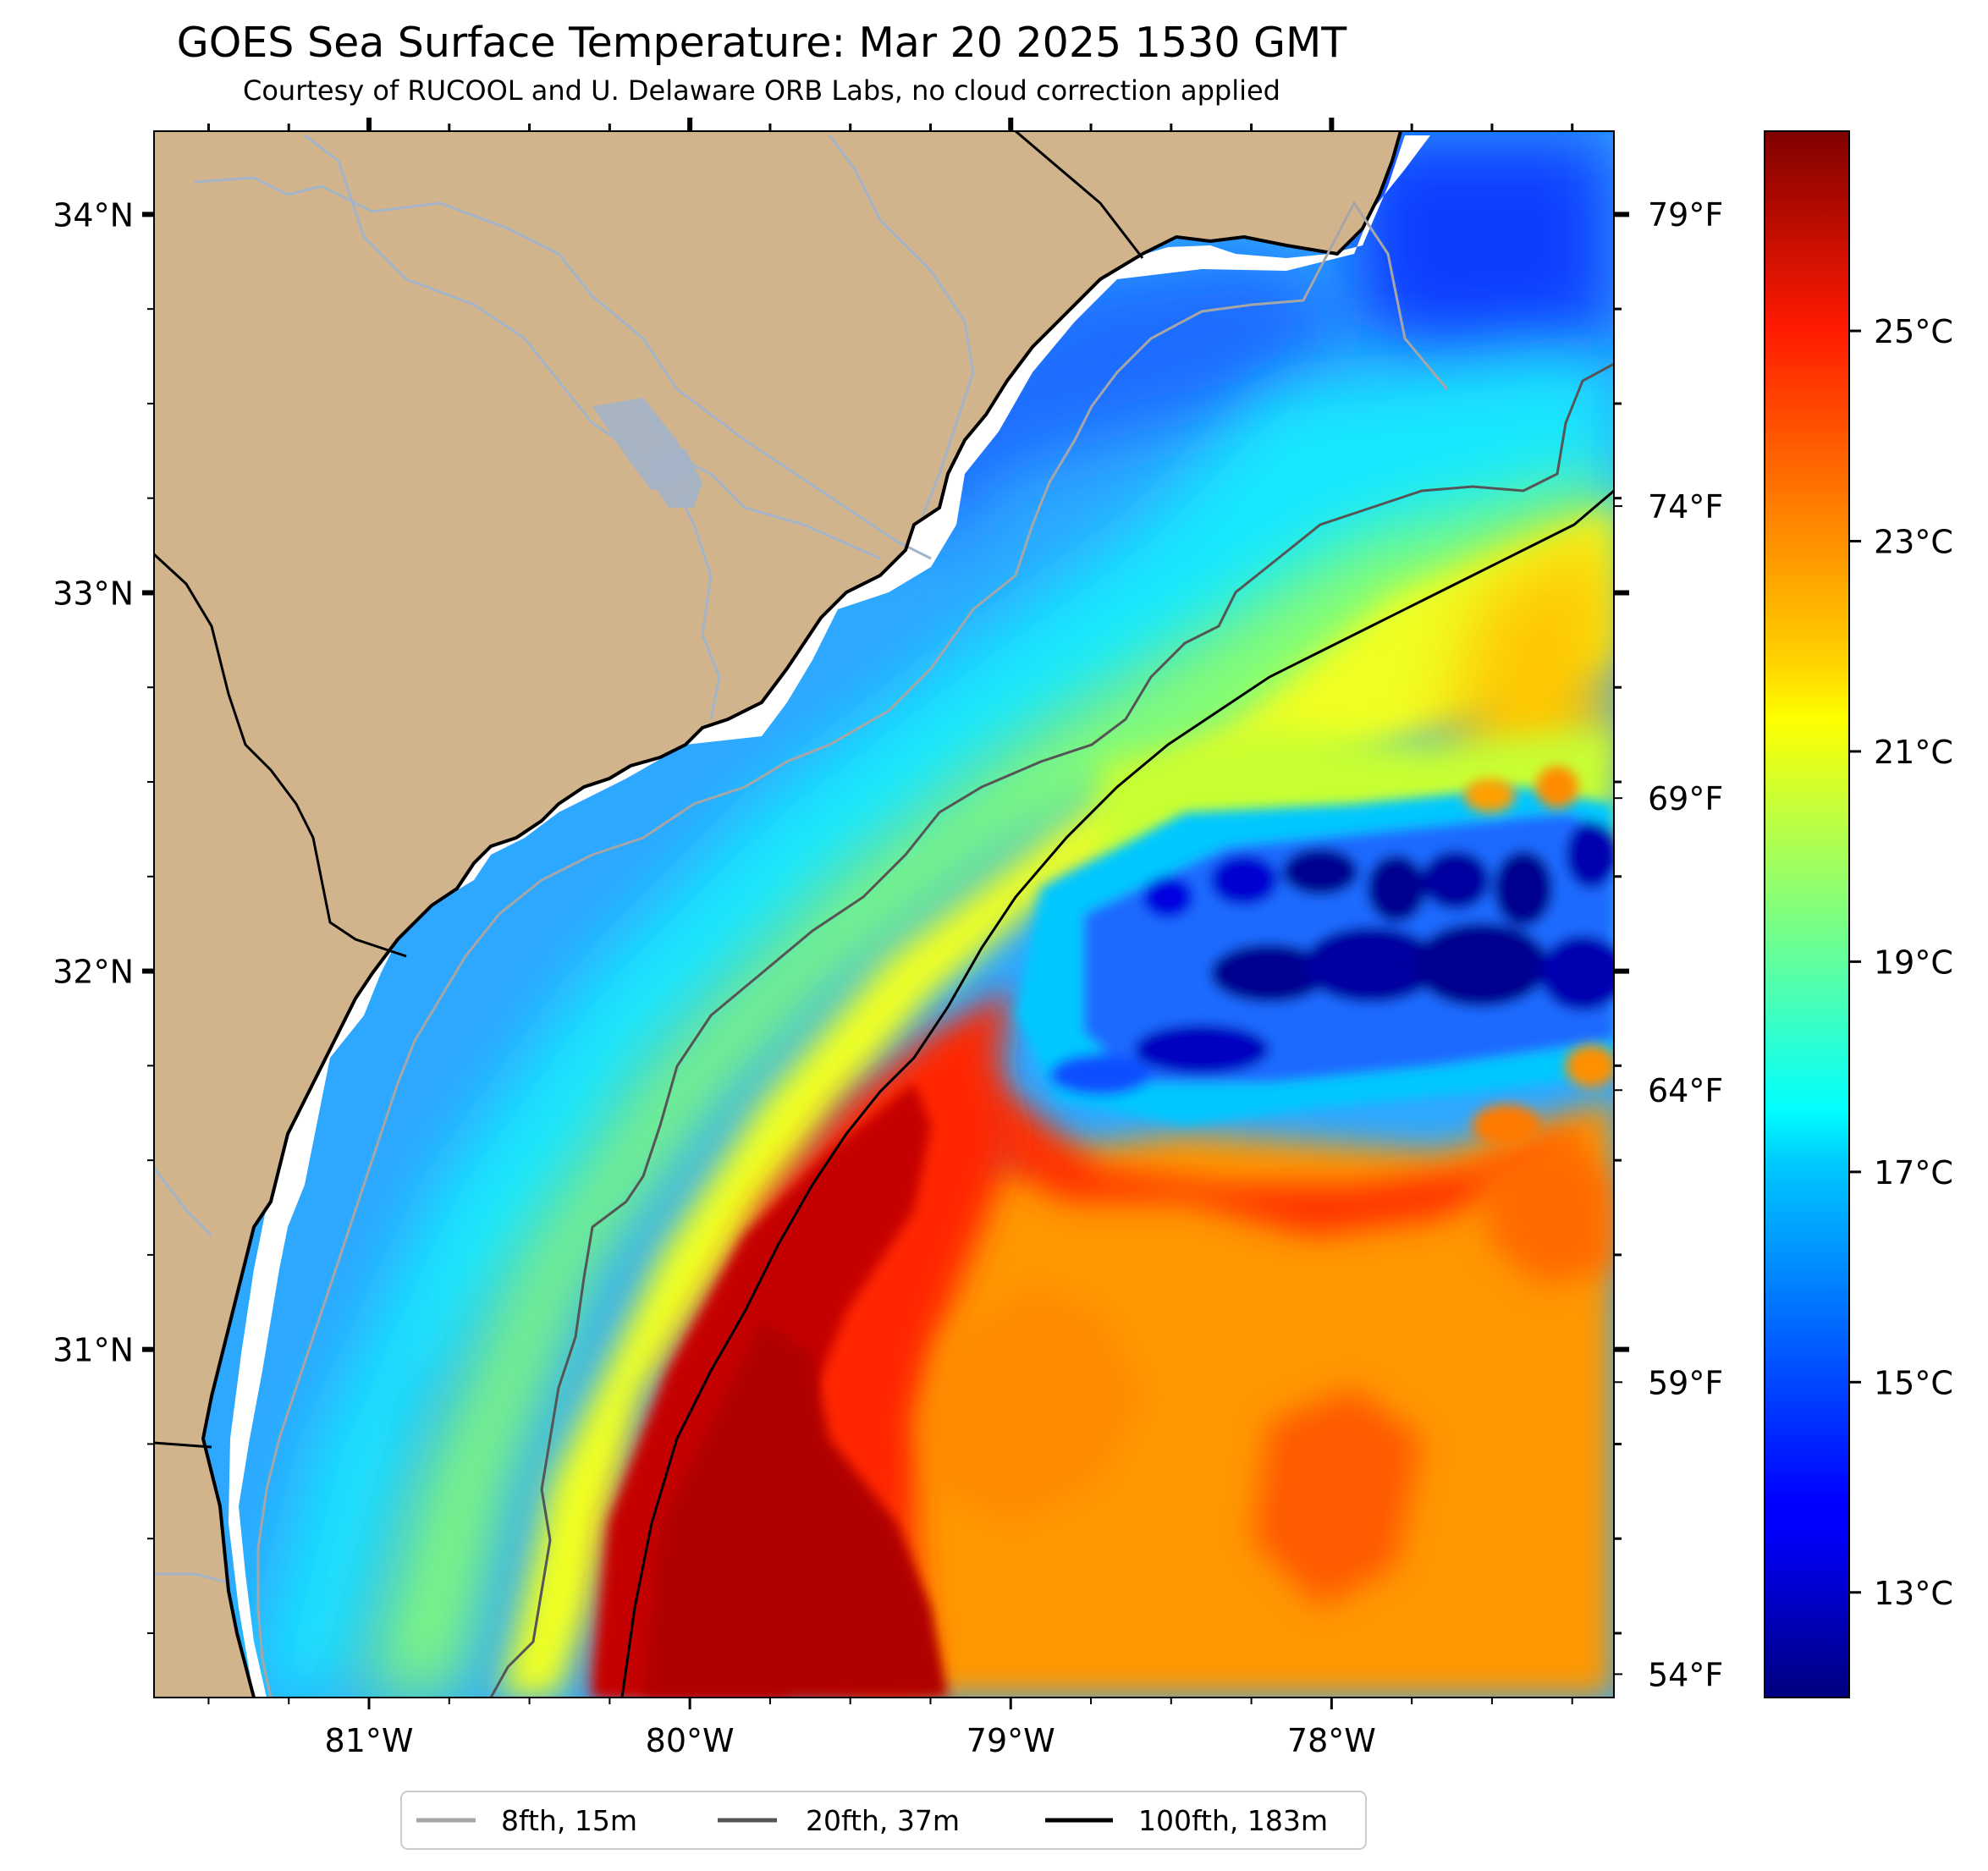  Describe the element at coordinates (93, 1351) in the screenshot. I see `lat-tick-label: 31°N` at that location.